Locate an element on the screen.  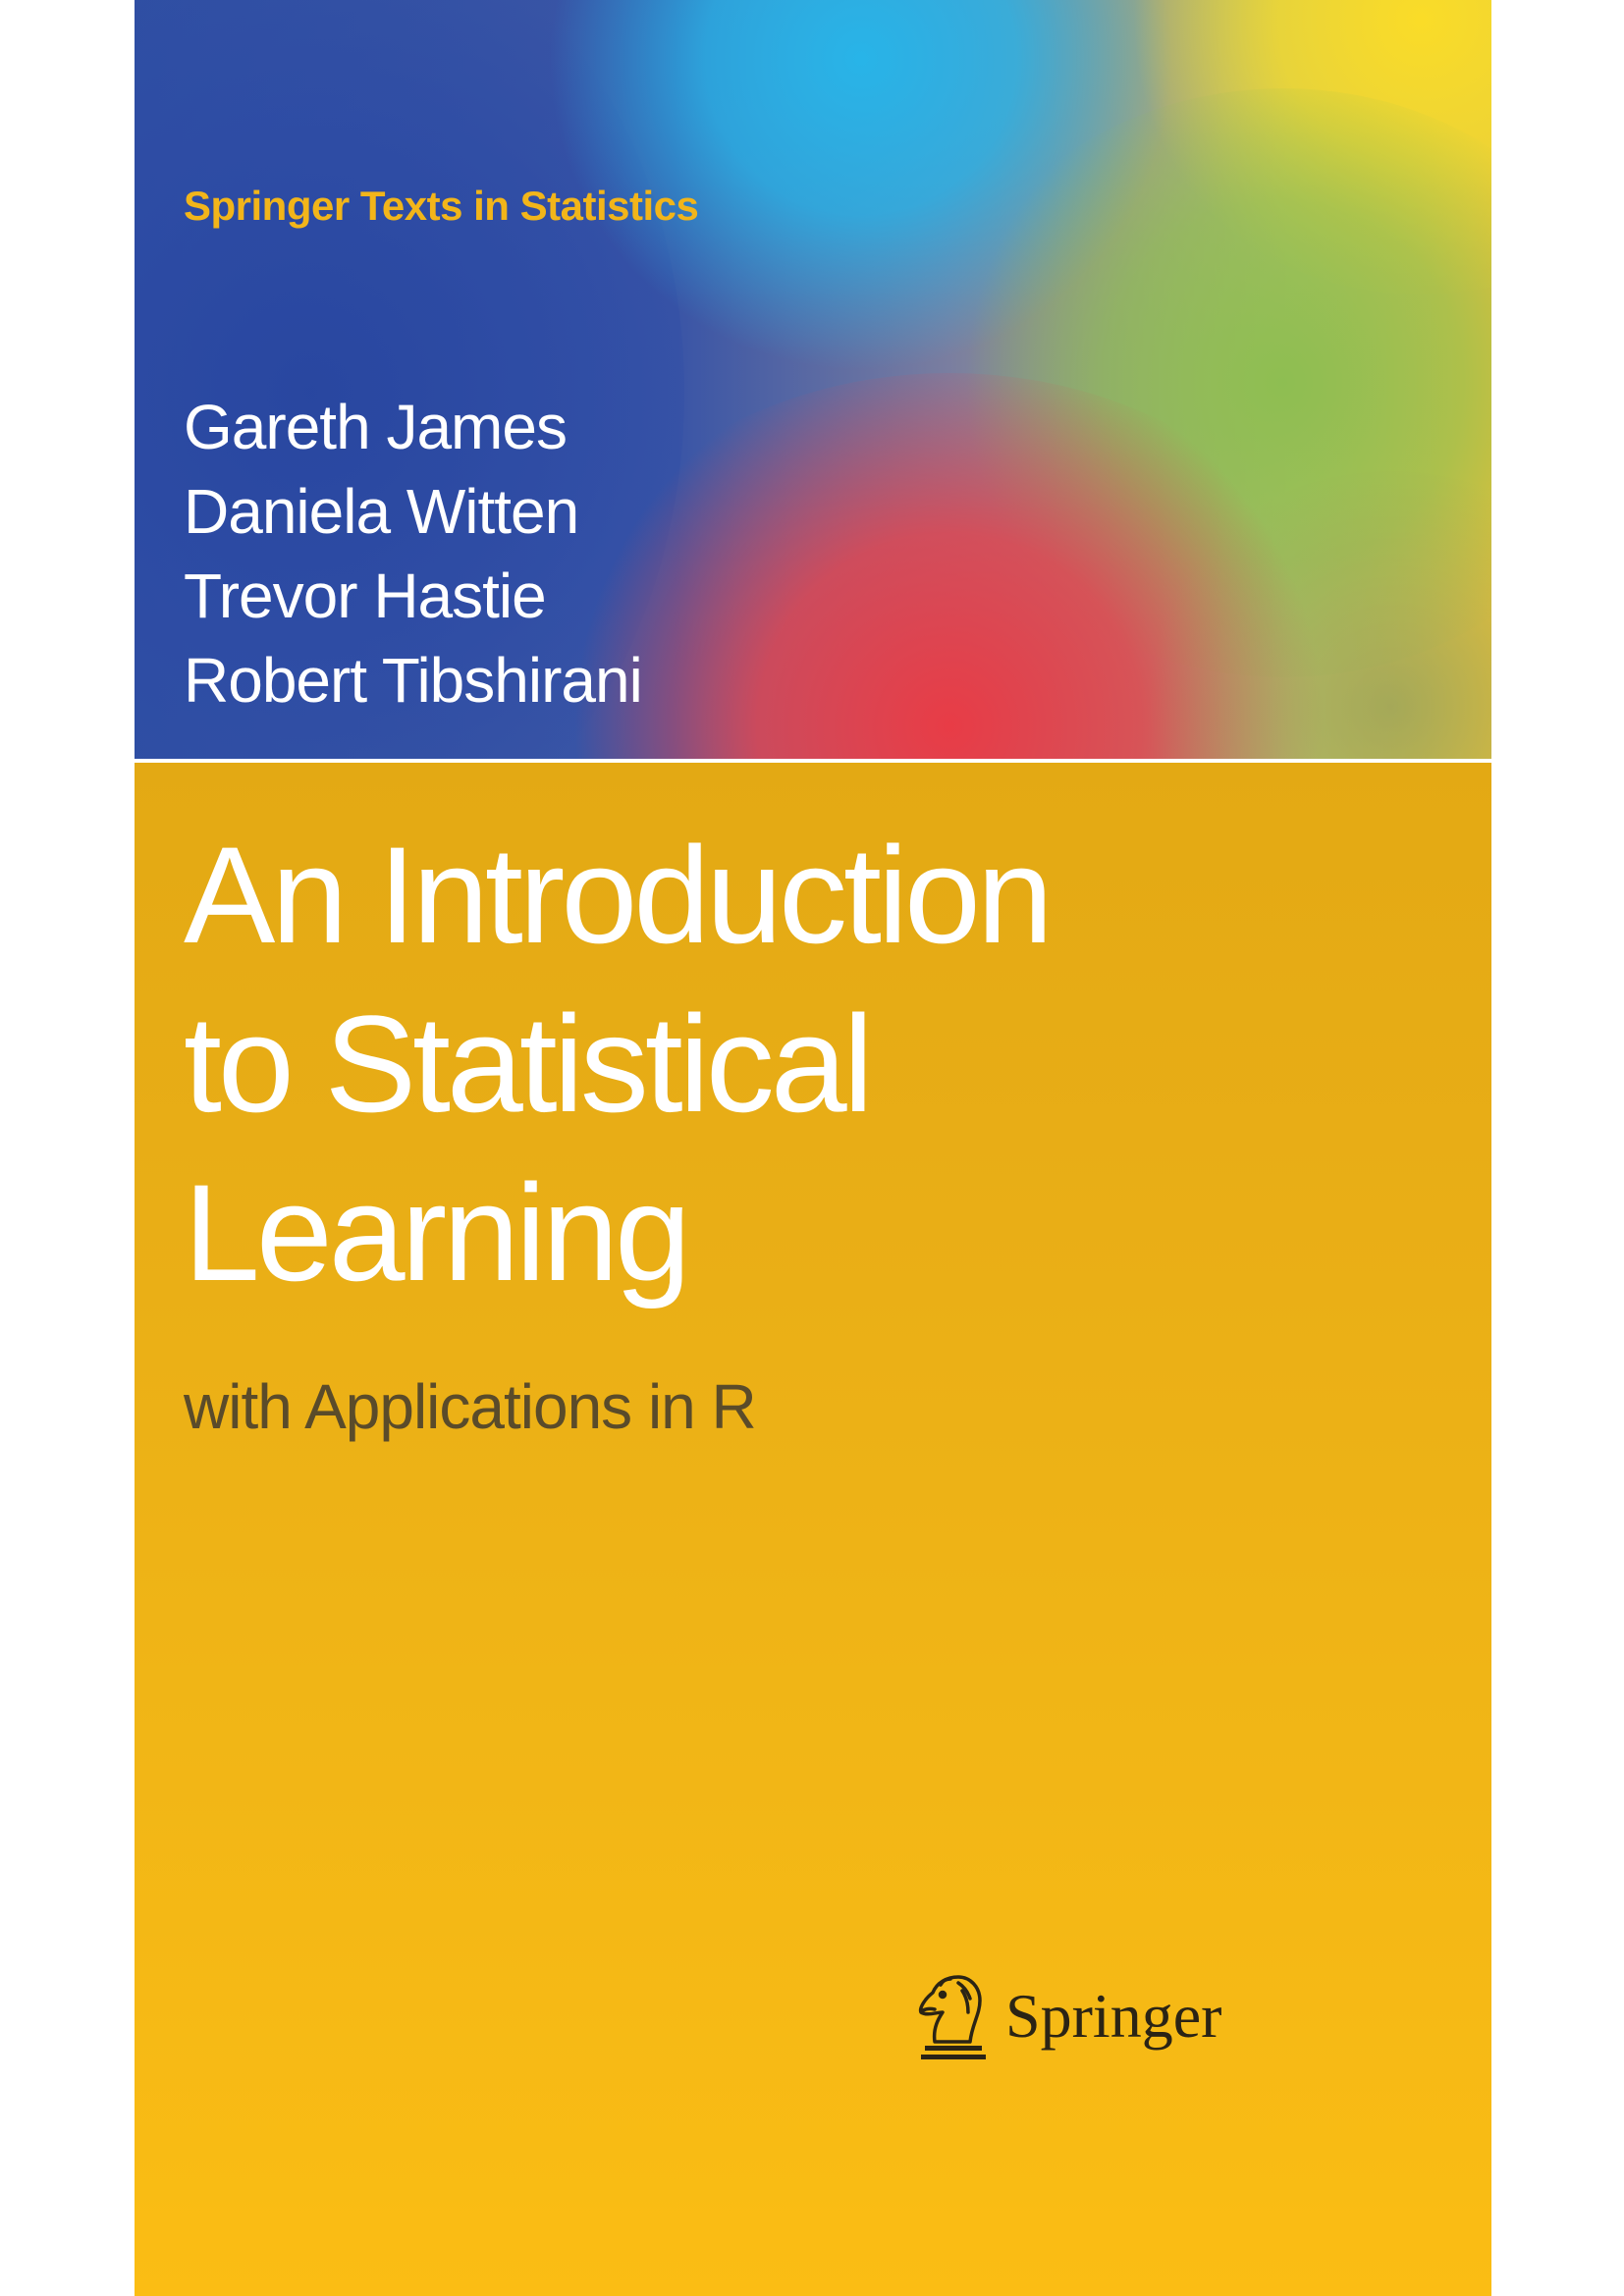
author-name: Trevor Hastie is located at coordinates (365, 596).